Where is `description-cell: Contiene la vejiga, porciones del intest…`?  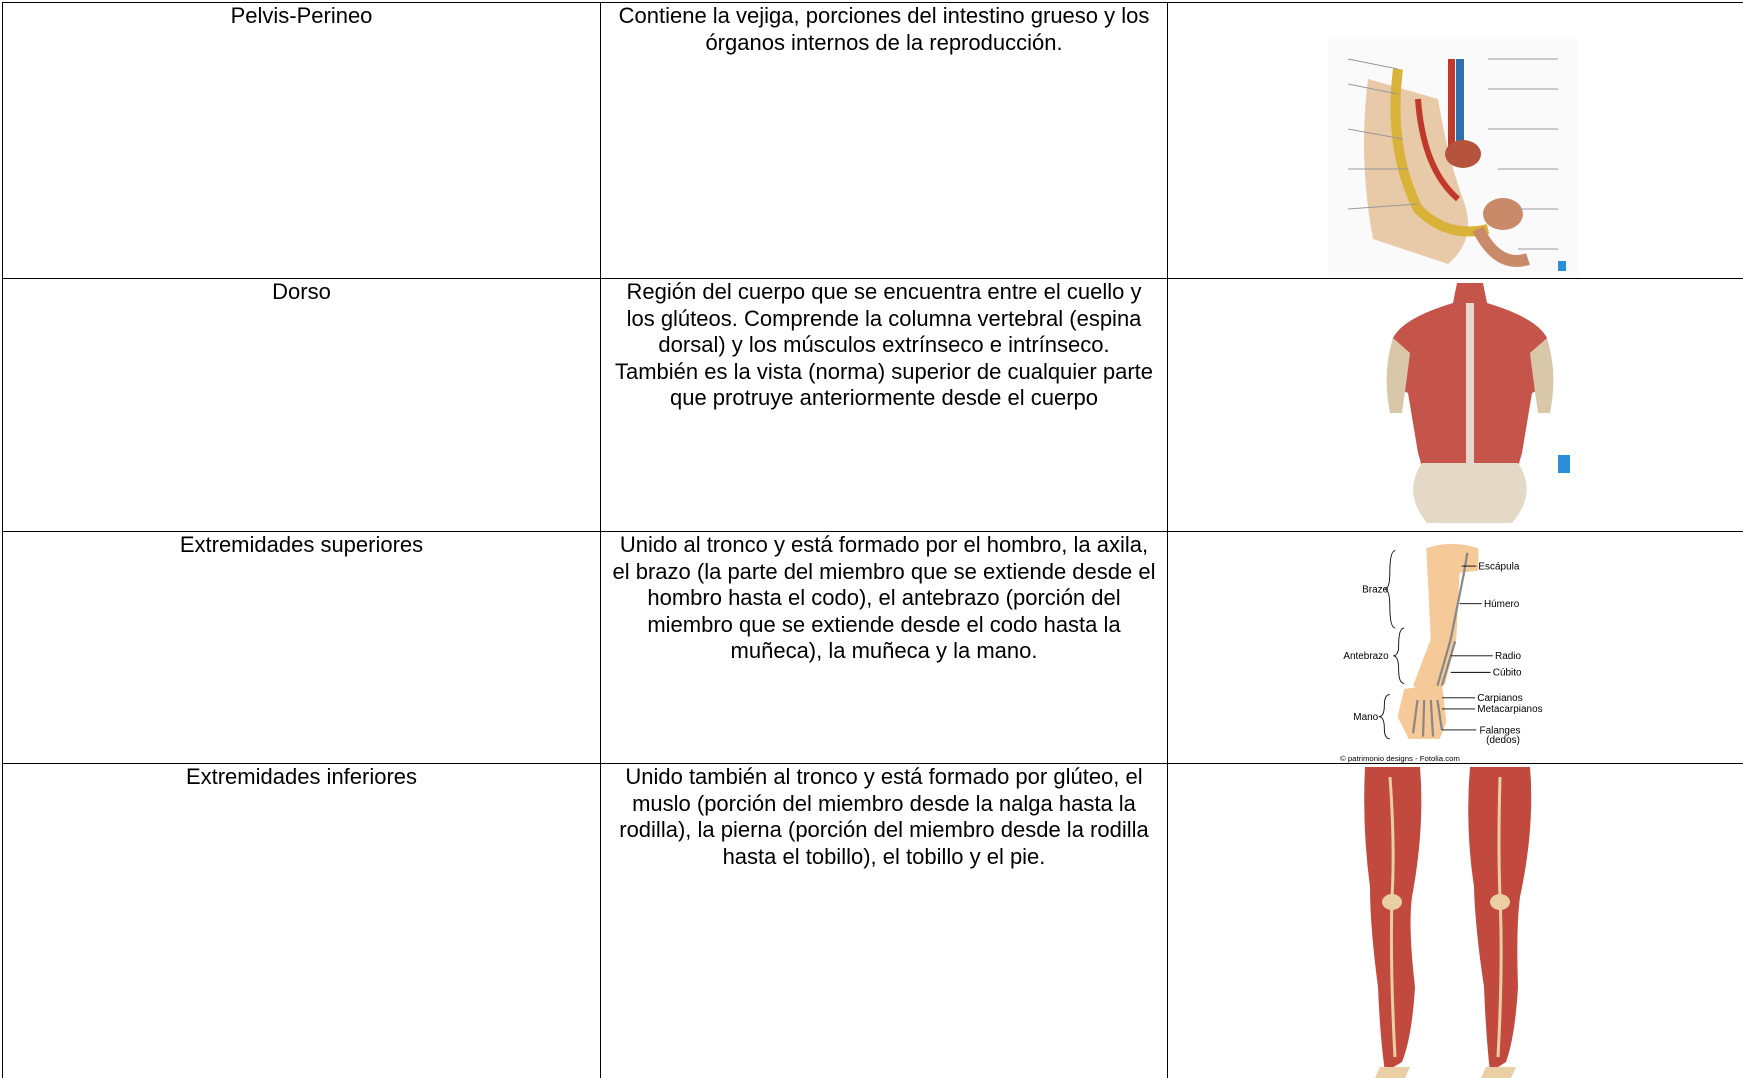 description-cell: Contiene la vejiga, porciones del intest… is located at coordinates (884, 140).